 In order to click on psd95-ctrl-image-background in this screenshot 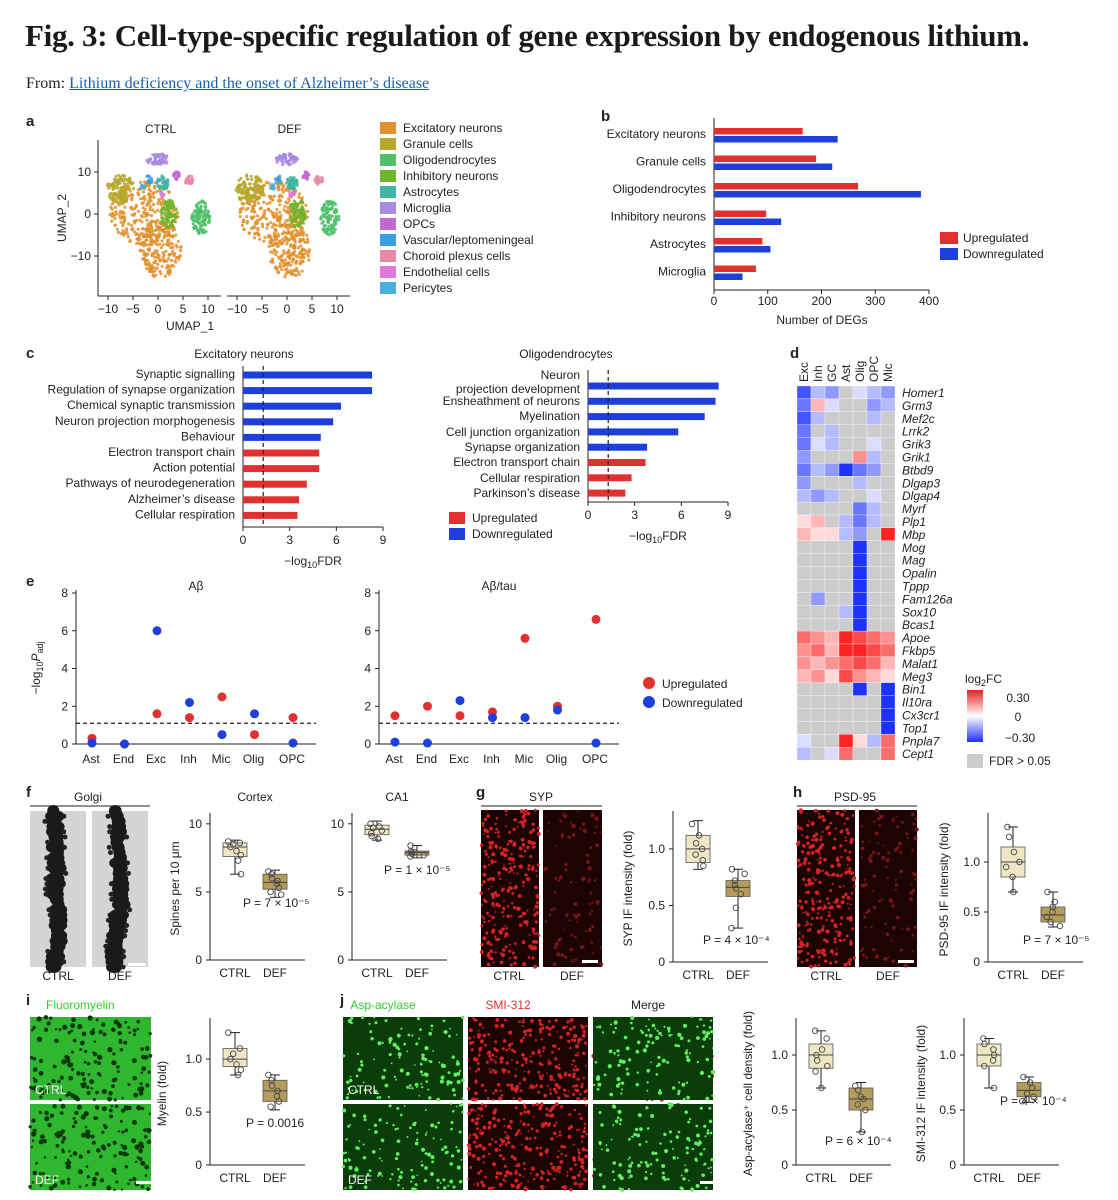, I will do `click(826, 888)`.